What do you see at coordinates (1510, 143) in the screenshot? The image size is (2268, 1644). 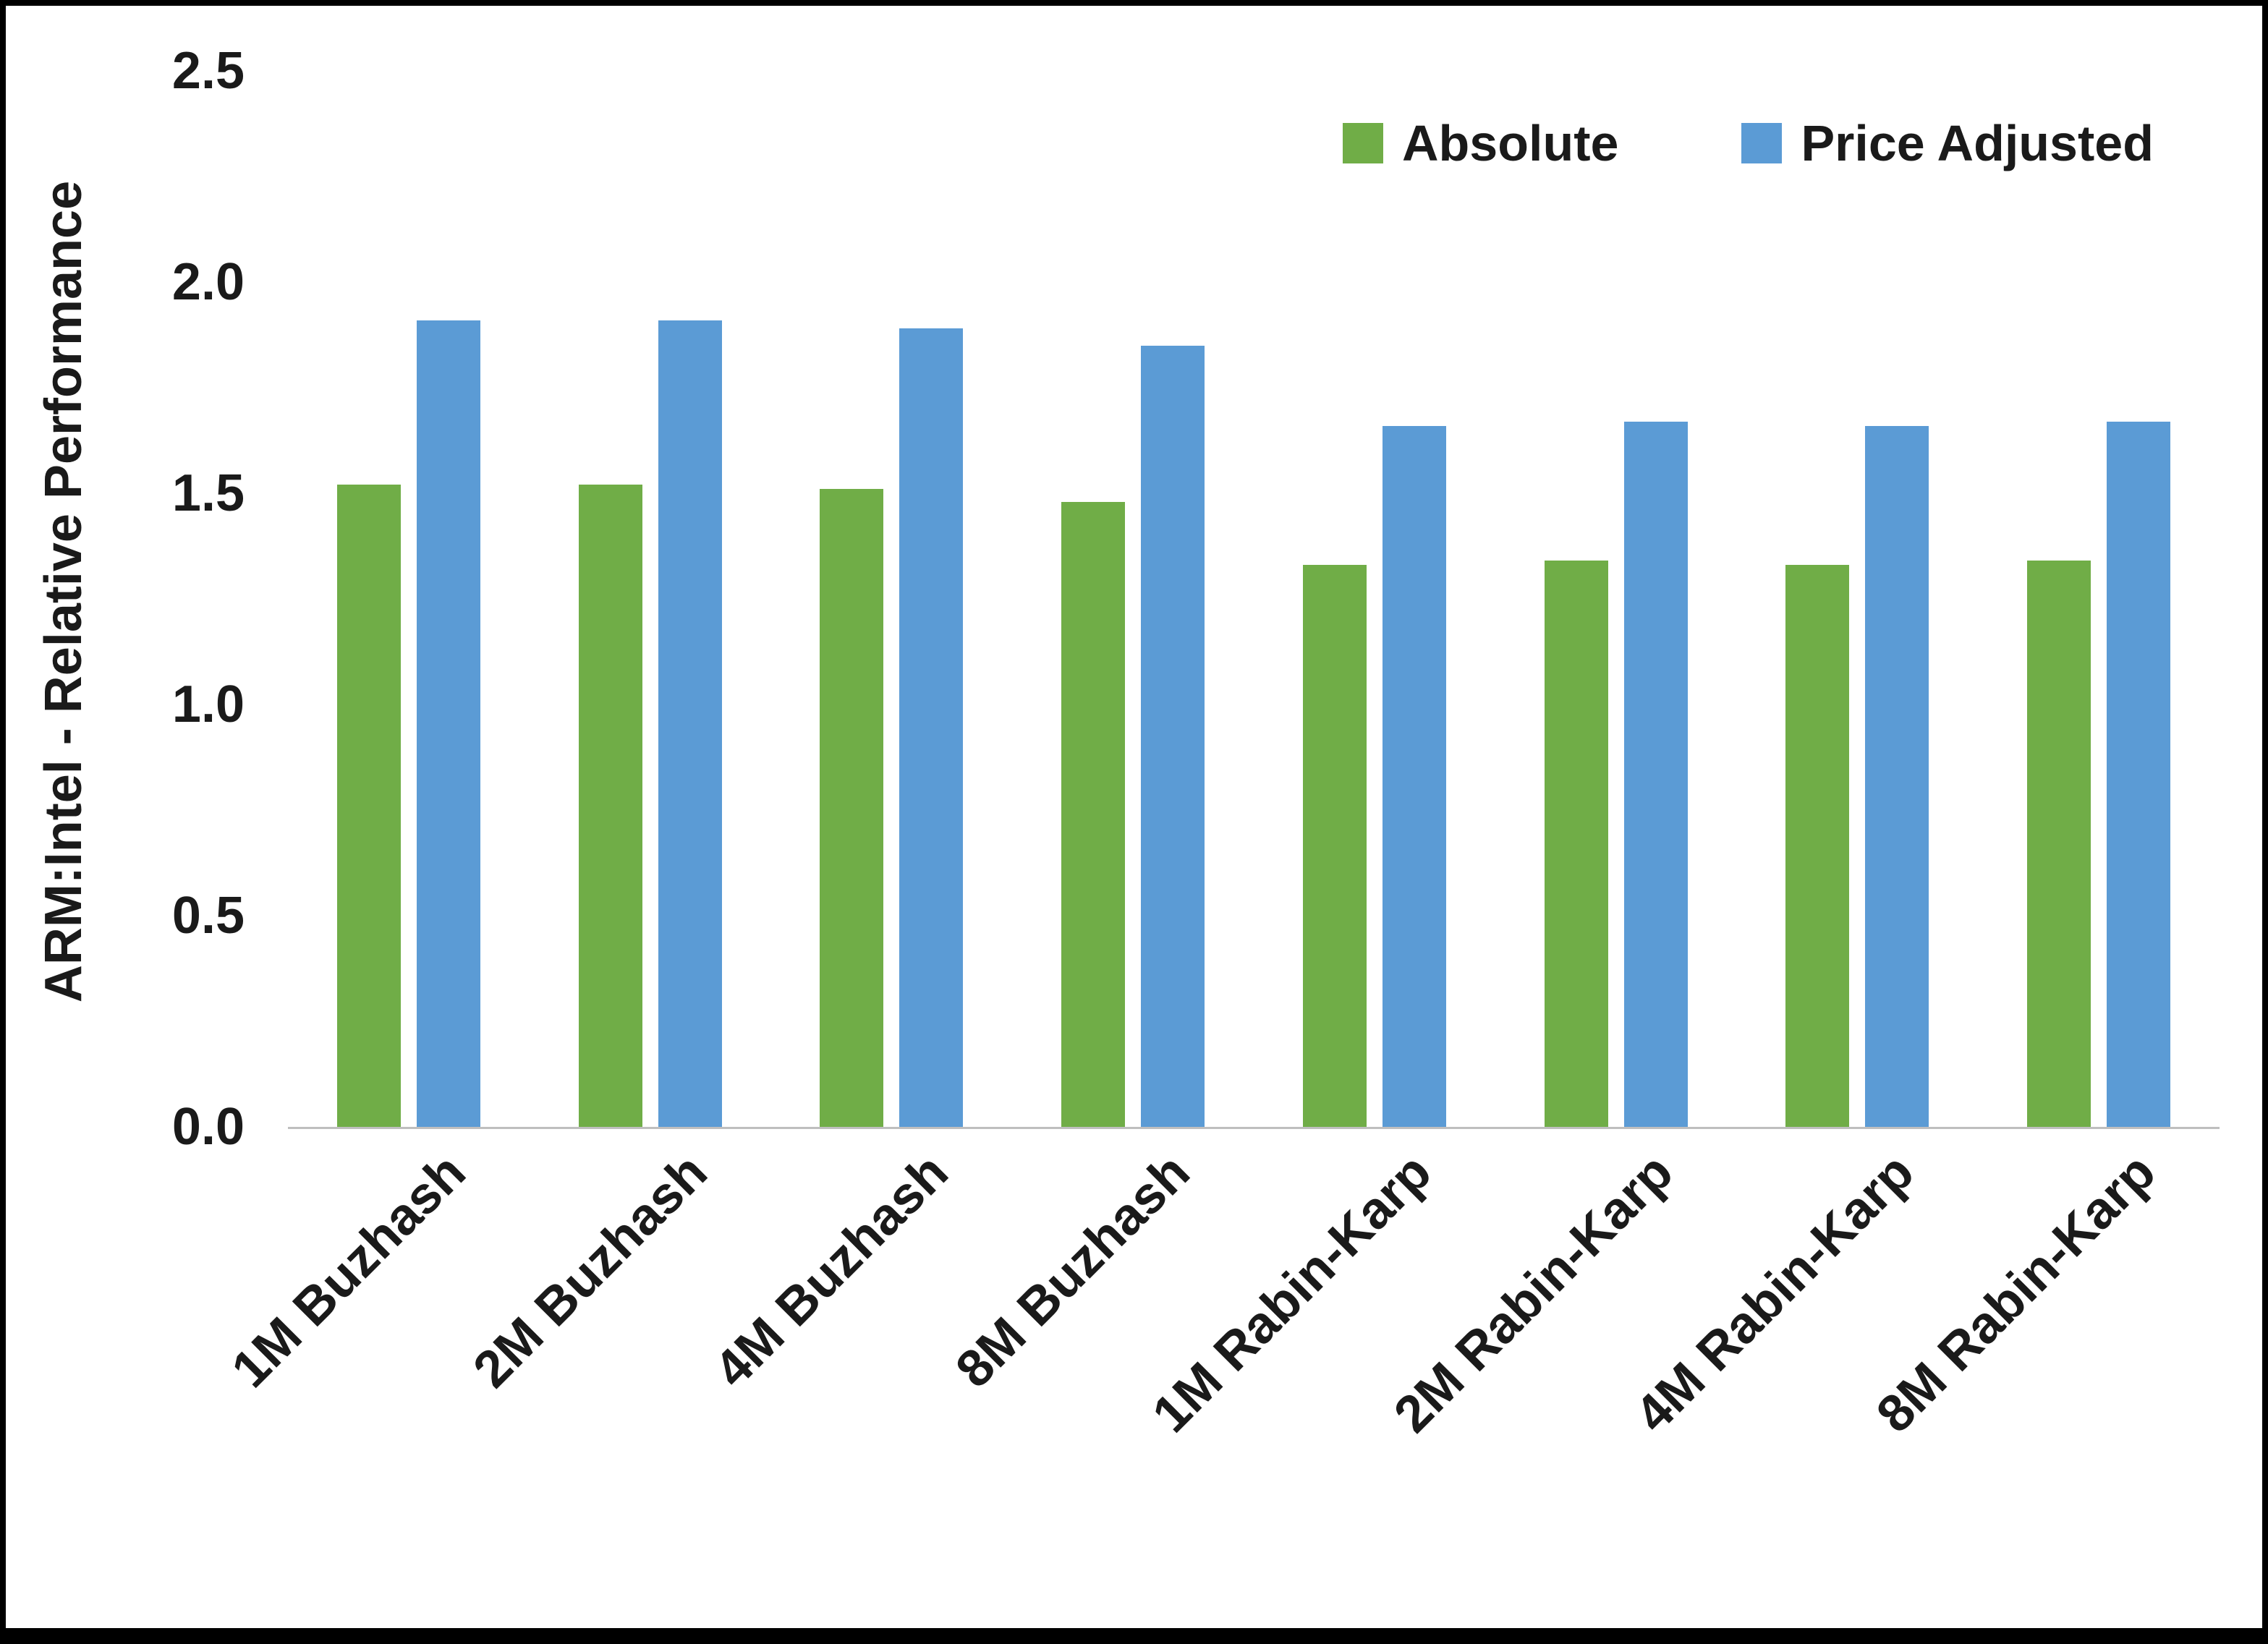 I see `legend-label-absolute: Absolute` at bounding box center [1510, 143].